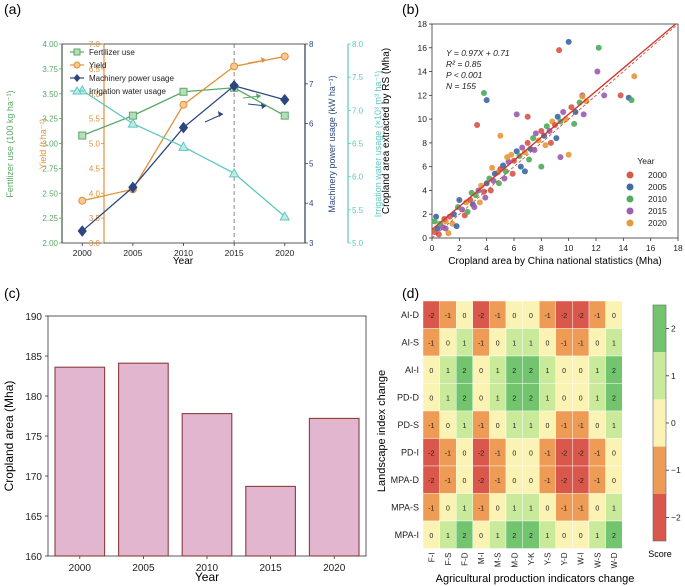  What do you see at coordinates (311, 163) in the screenshot?
I see `mach-tick-label: 5` at bounding box center [311, 163].